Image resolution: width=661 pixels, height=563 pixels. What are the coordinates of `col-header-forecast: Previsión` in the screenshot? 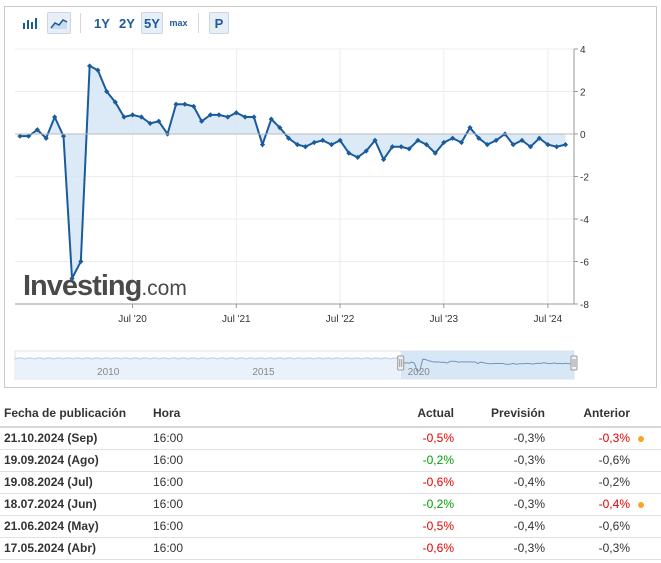 It's located at (503, 414).